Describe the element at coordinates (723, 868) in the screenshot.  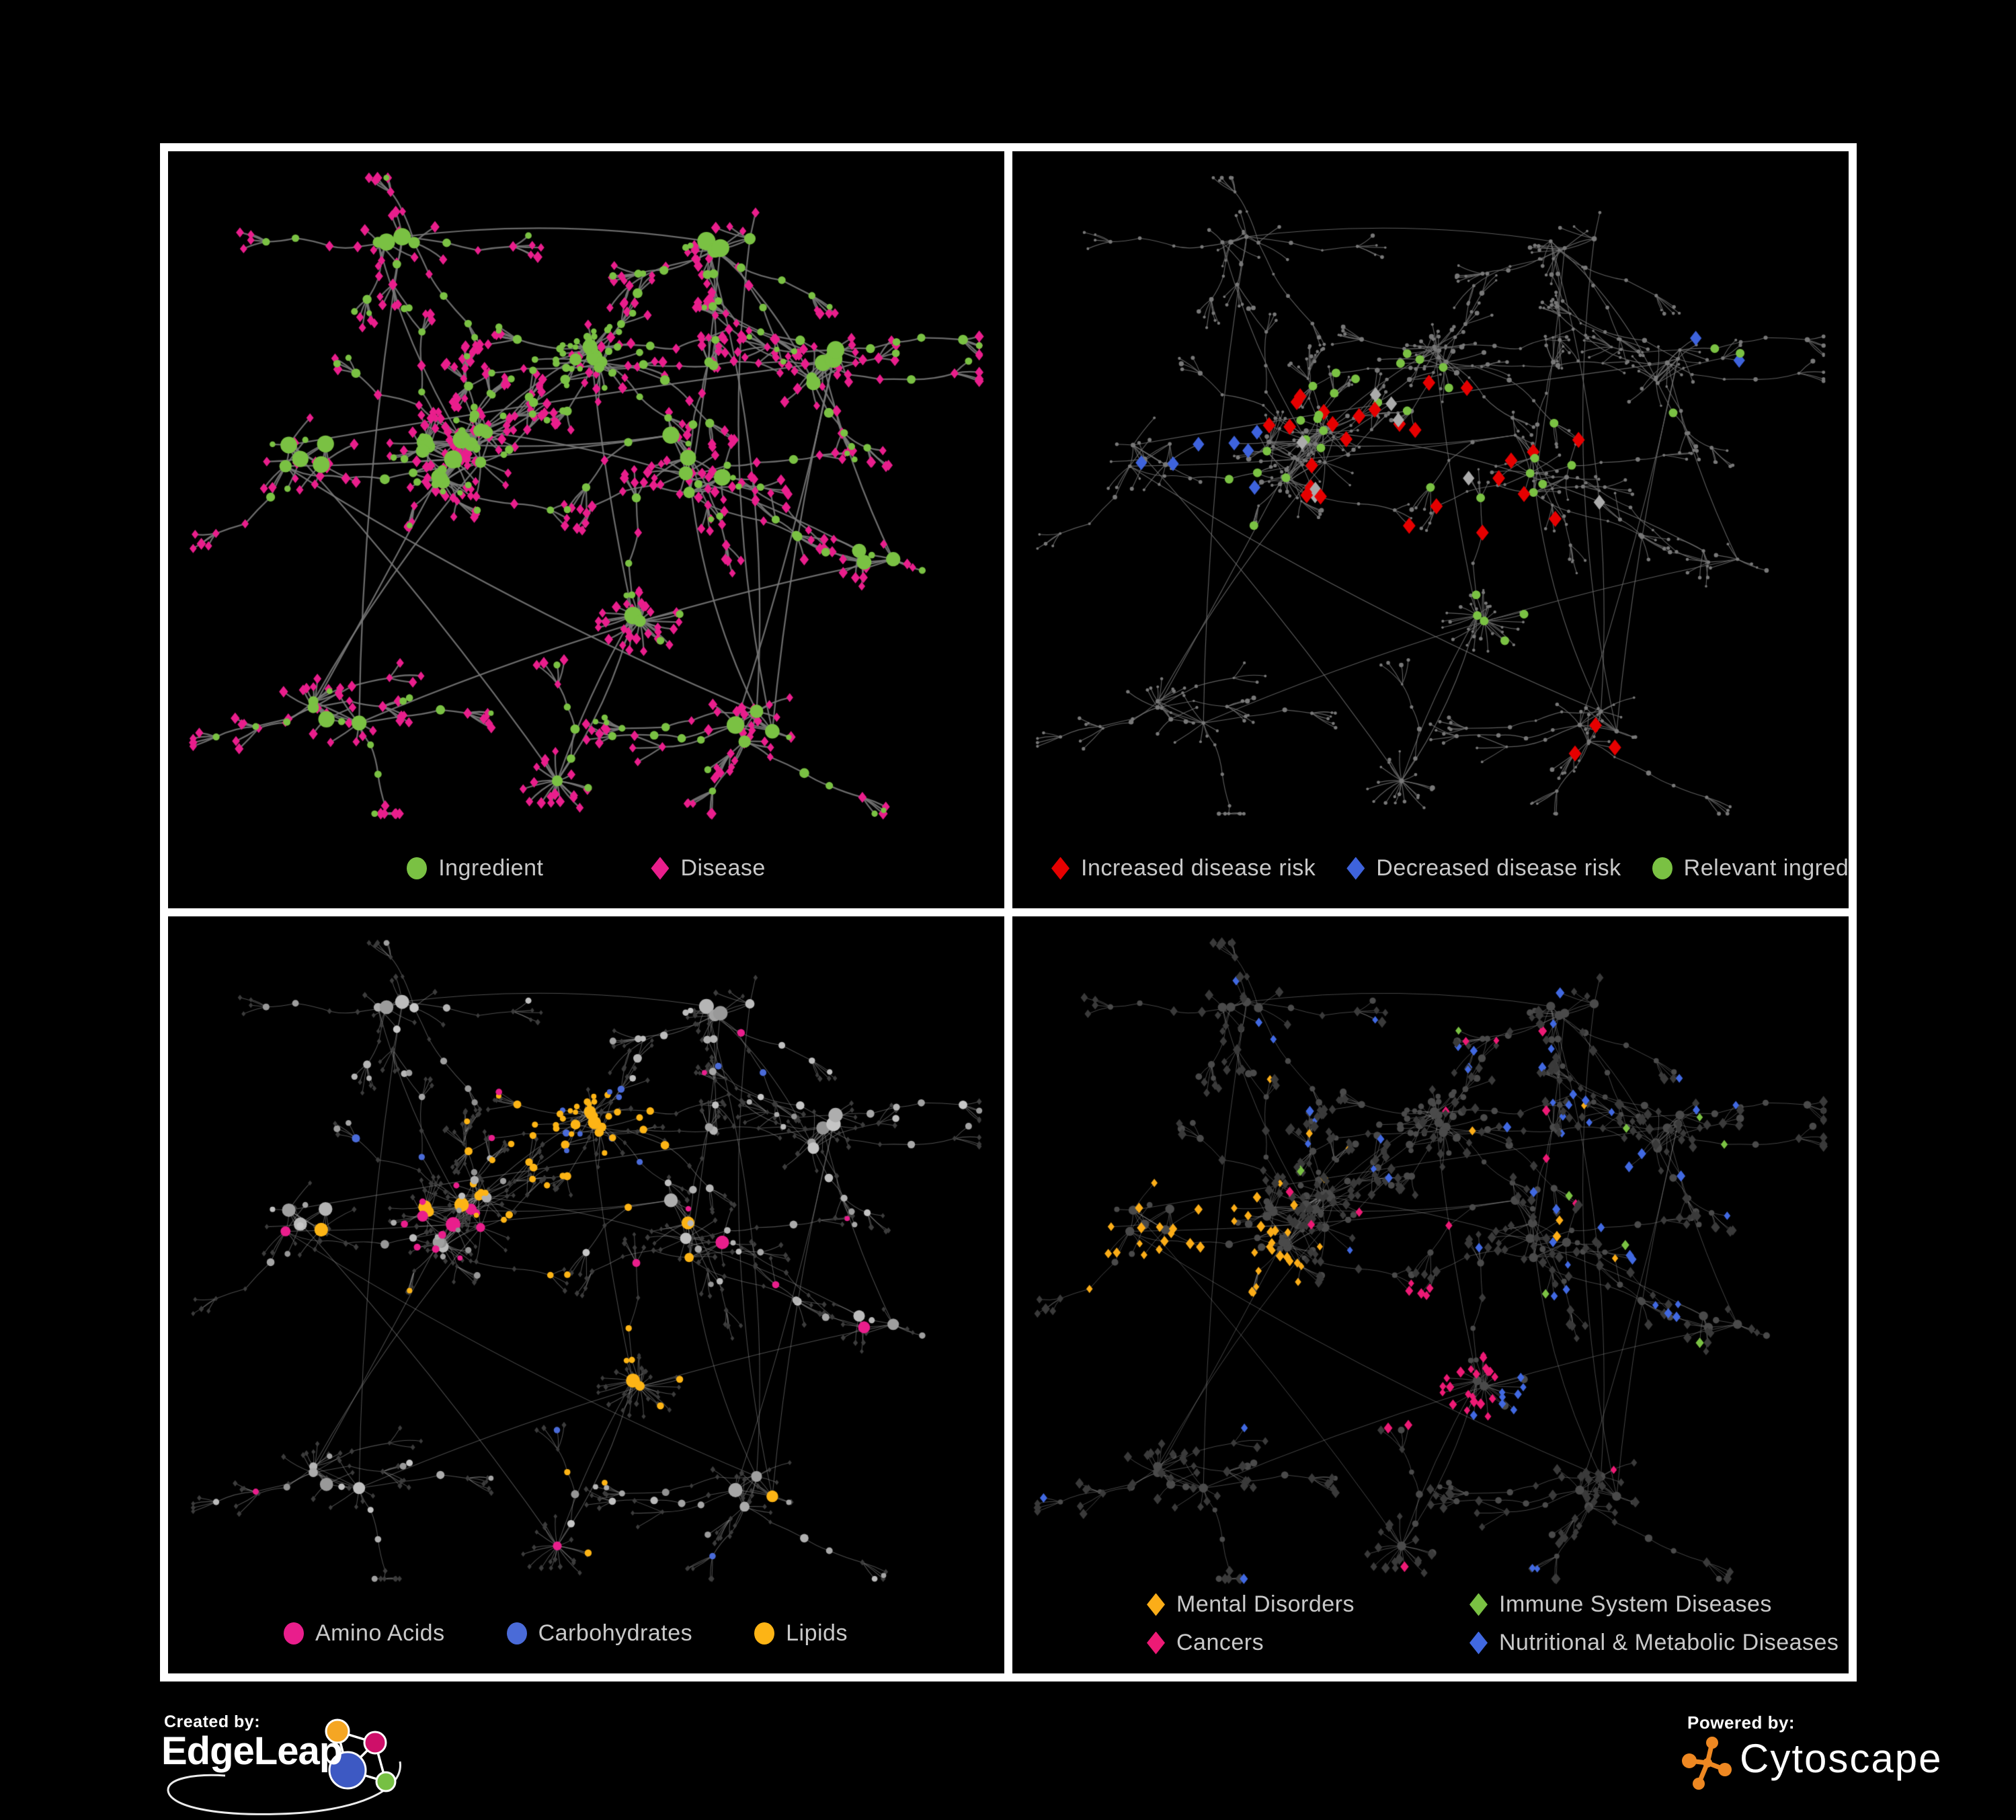
I see `legend-label: Disease` at that location.